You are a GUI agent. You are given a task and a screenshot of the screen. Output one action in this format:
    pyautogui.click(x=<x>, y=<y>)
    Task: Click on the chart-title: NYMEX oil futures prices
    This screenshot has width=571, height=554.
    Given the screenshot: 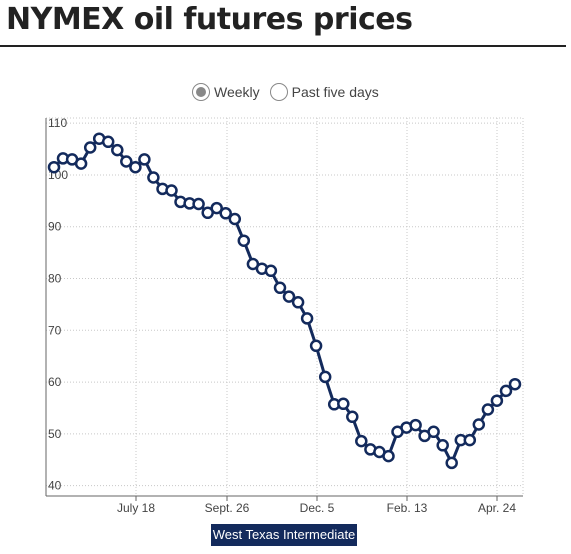 What is the action you would take?
    pyautogui.click(x=209, y=19)
    